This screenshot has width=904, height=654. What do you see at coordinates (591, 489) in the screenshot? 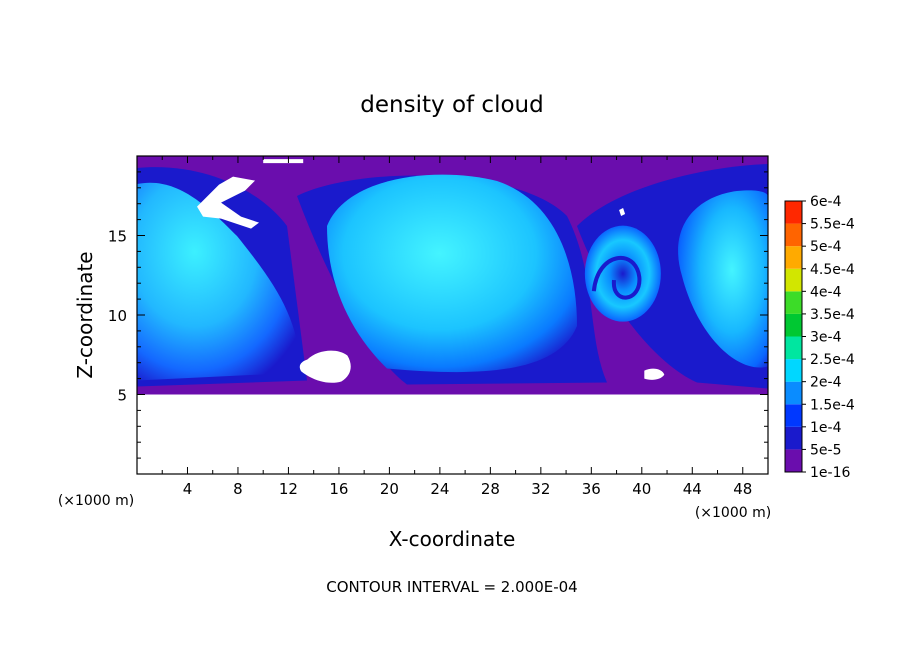
I see `x-tick-label: 36` at bounding box center [591, 489].